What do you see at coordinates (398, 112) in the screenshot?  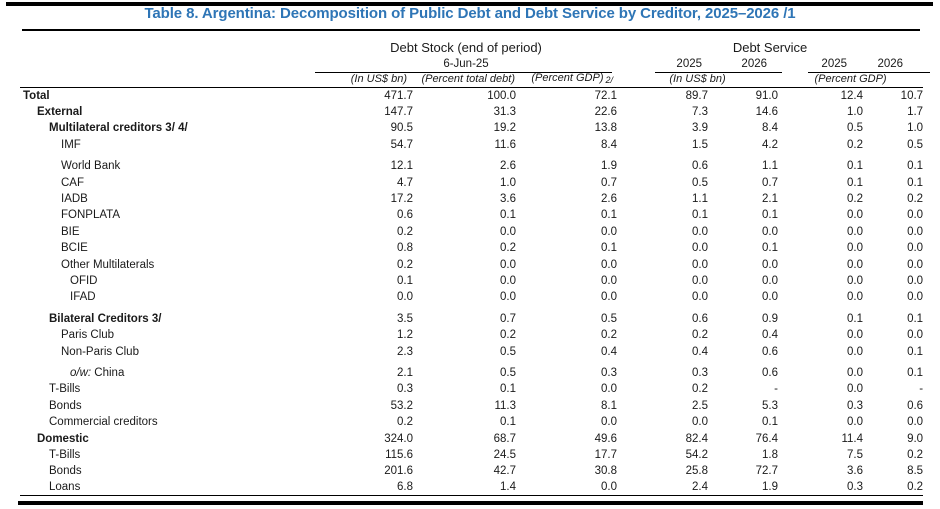 I see `value-cell: 147.7` at bounding box center [398, 112].